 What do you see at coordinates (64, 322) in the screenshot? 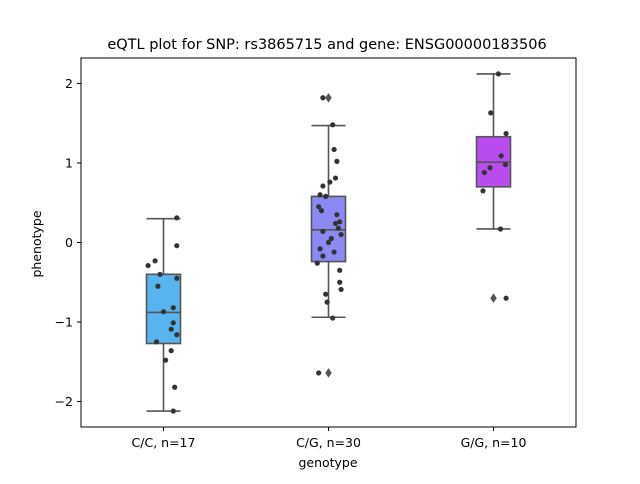
I see `y-tick-label: −1` at bounding box center [64, 322].